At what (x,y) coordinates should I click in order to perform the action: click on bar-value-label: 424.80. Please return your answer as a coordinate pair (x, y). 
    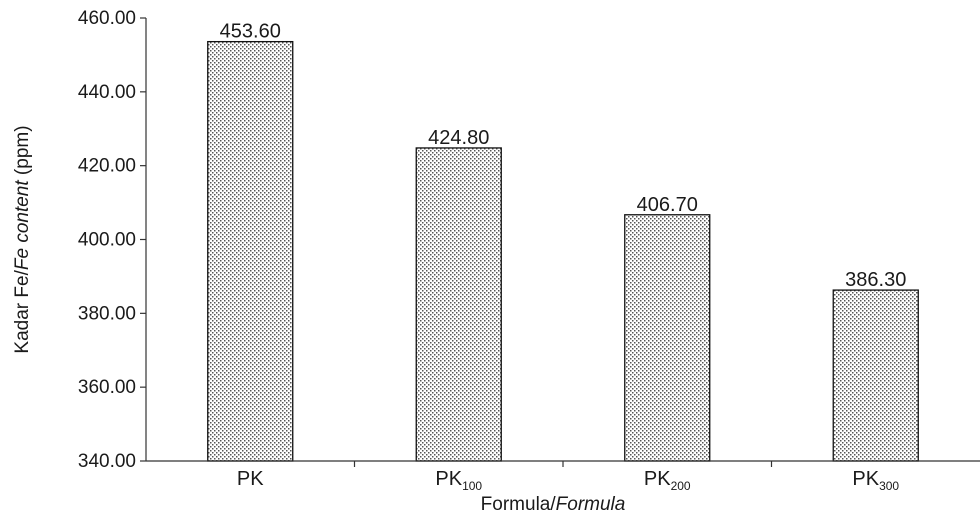
    Looking at the image, I should click on (458, 138).